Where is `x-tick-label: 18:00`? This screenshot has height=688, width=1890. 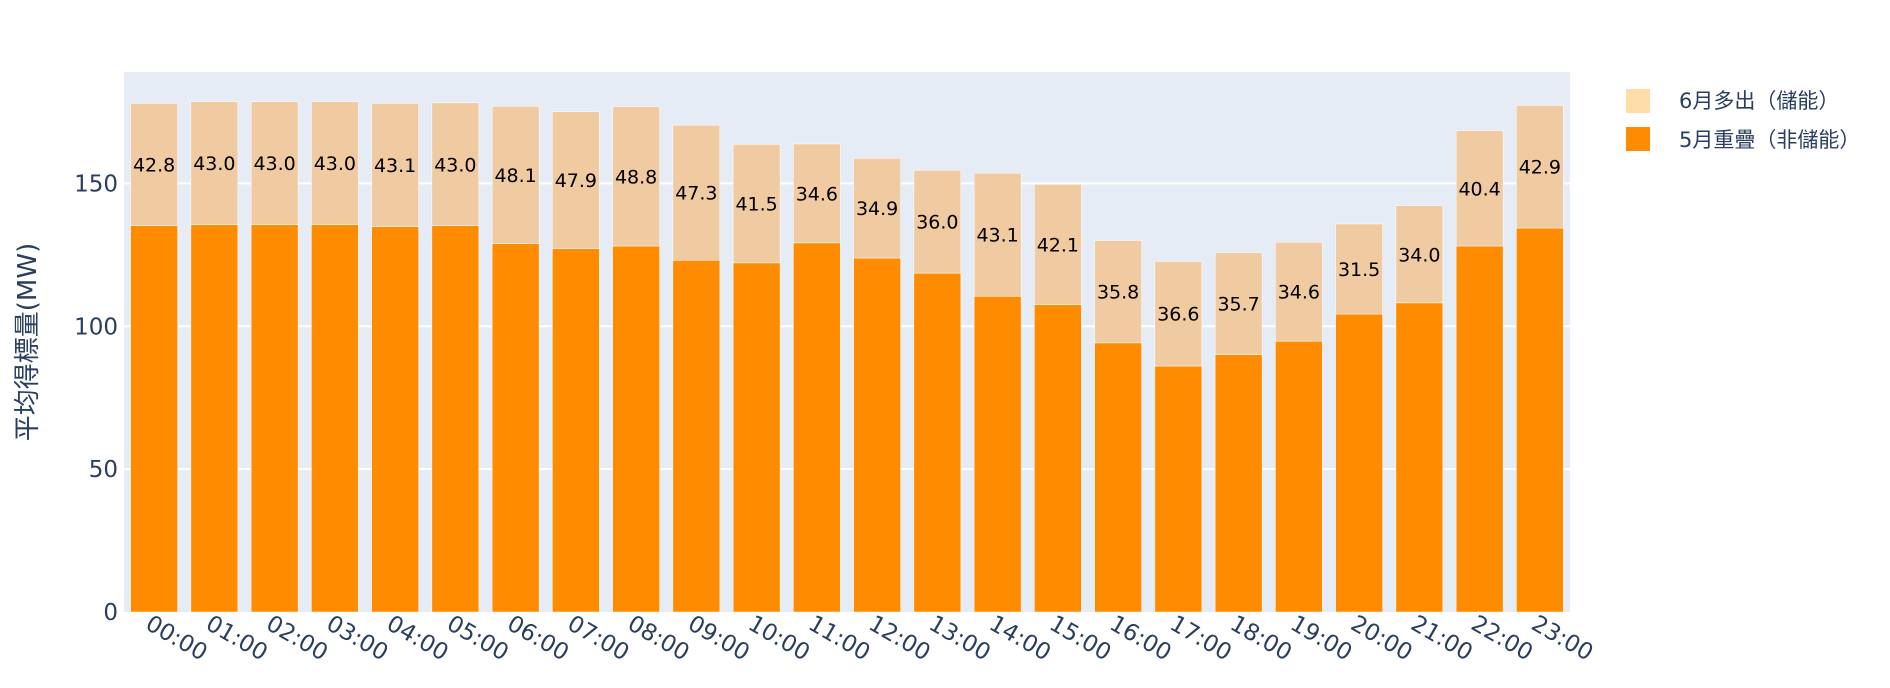
x-tick-label: 18:00 is located at coordinates (1261, 639).